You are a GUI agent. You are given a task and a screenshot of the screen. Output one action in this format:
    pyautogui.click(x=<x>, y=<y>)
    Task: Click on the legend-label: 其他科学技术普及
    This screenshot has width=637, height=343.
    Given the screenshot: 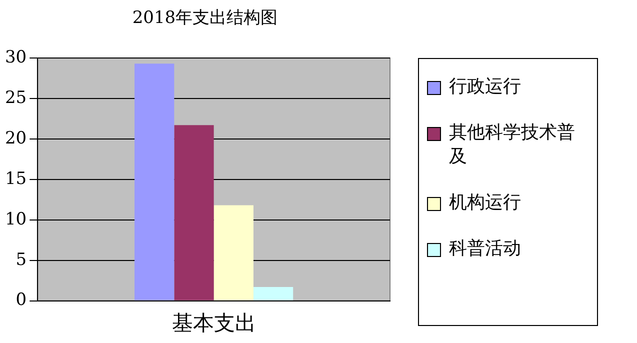 What is the action you would take?
    pyautogui.click(x=512, y=145)
    